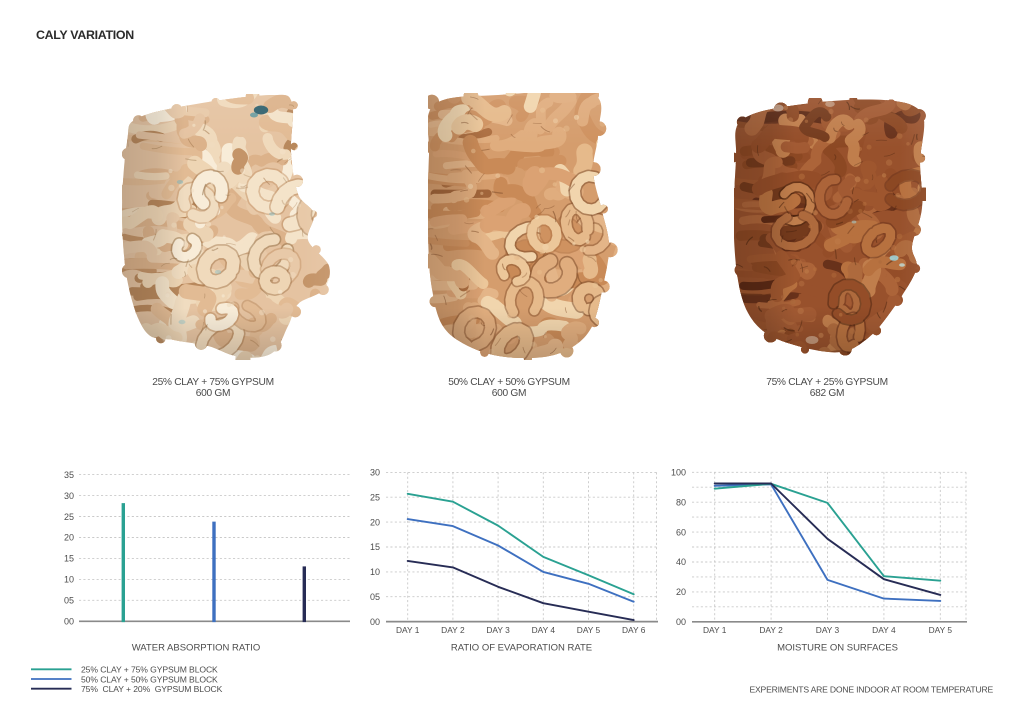 The image size is (1024, 724). I want to click on svg-text: WATER ABSORPTION RATIO, so click(196, 648).